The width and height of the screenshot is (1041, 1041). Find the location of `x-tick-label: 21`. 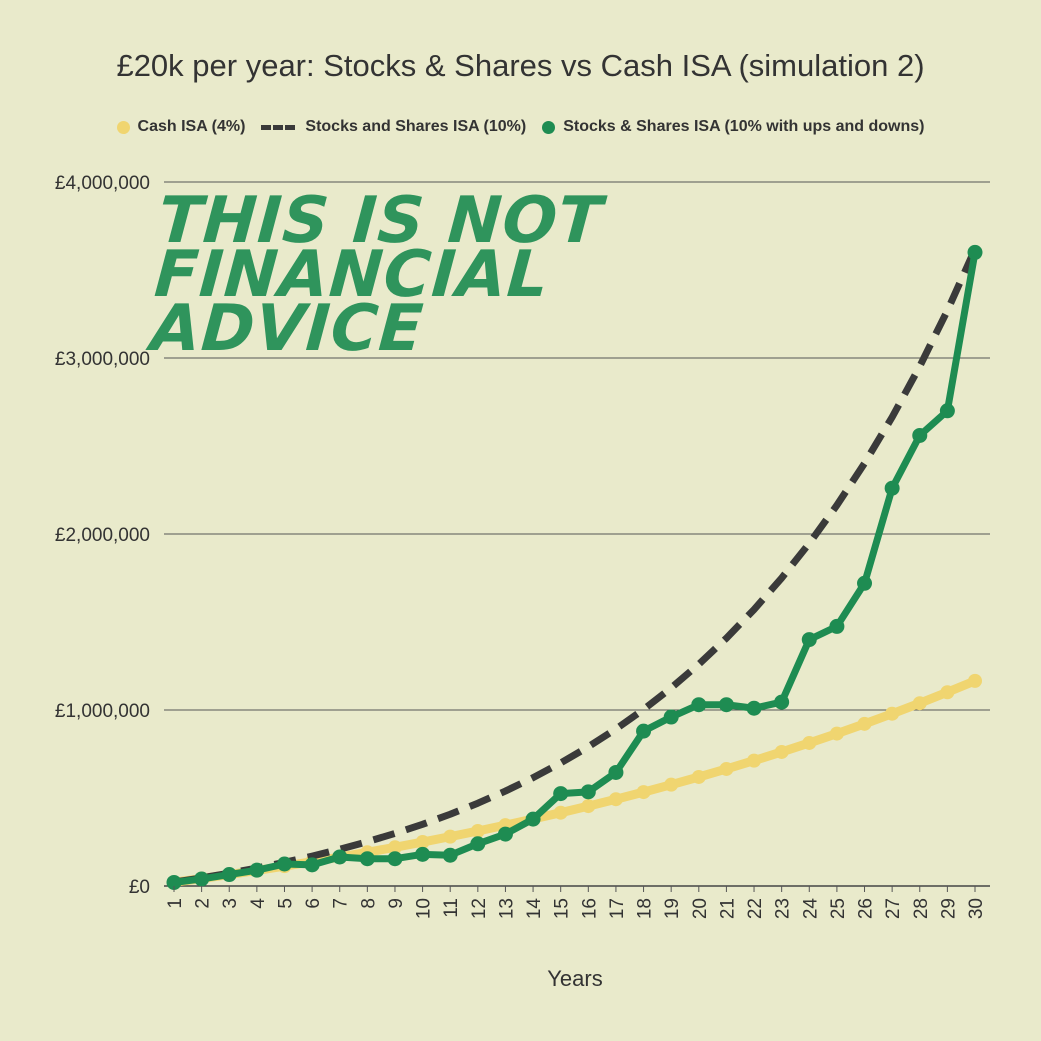

x-tick-label: 21 is located at coordinates (727, 908).